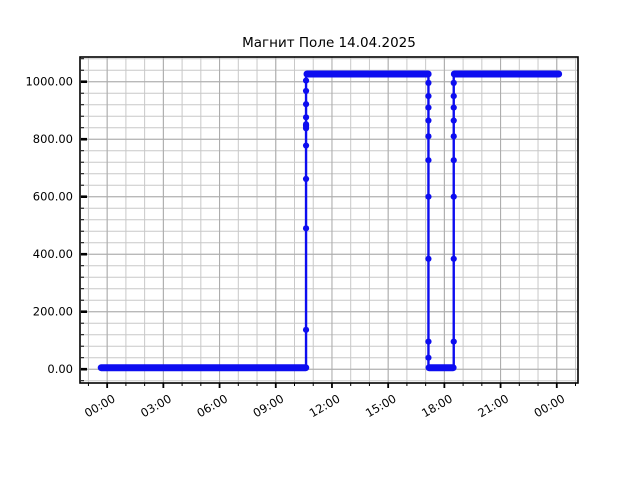 This screenshot has width=640, height=480. Describe the element at coordinates (49, 82) in the screenshot. I see `y-tick-label: 1000.00` at that location.